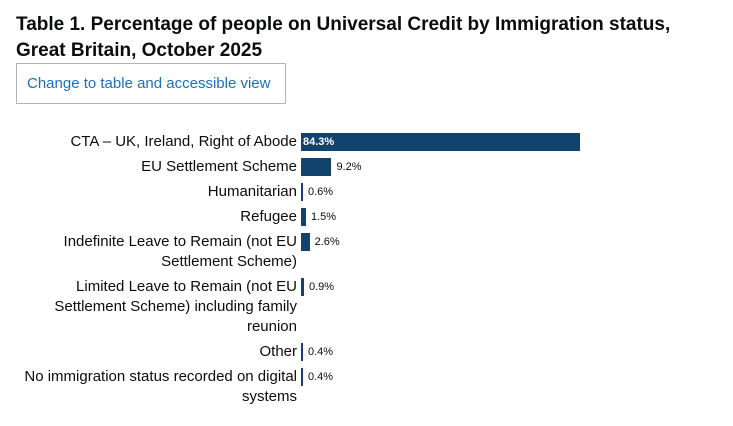 The height and width of the screenshot is (426, 733). I want to click on value-label: 0.9%, so click(321, 287).